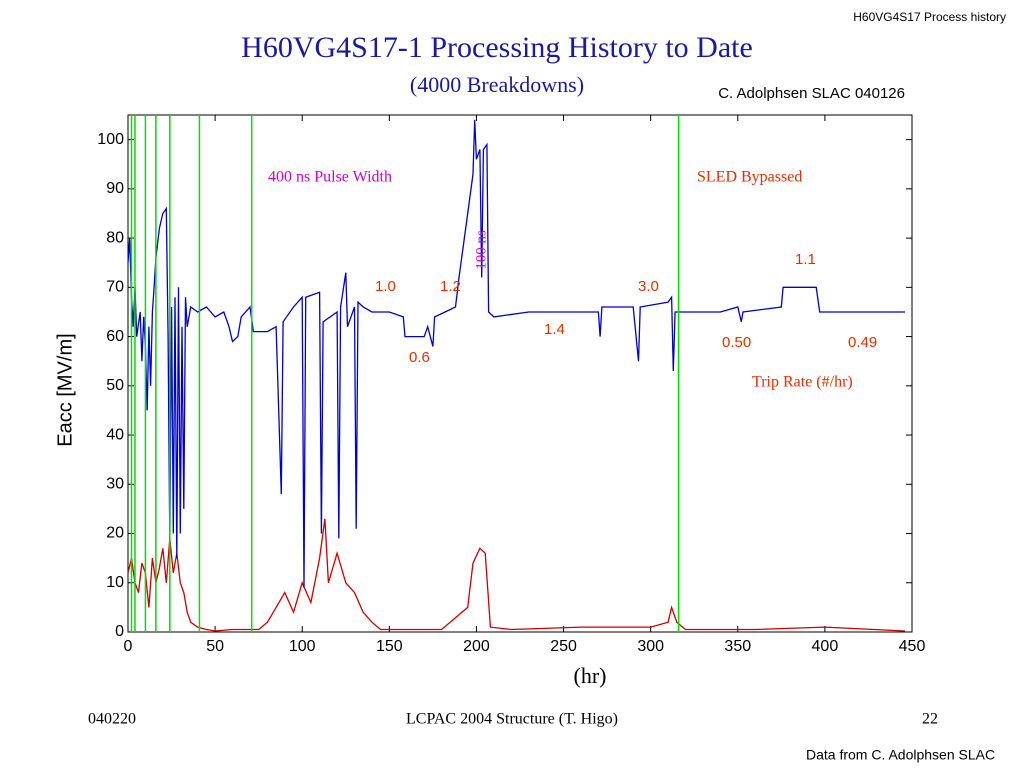 The height and width of the screenshot is (768, 1024). I want to click on chart-title: H60VG4S17-1 Processing History to Date, so click(497, 47).